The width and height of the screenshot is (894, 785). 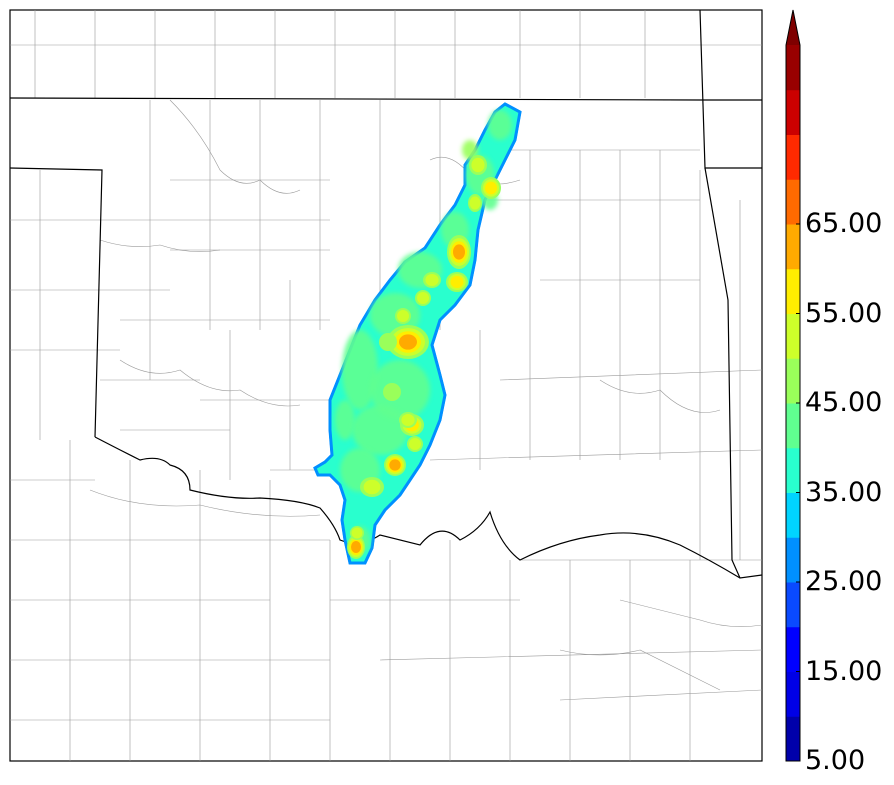 I want to click on colorbar-tick-label: 45.00, so click(x=844, y=402).